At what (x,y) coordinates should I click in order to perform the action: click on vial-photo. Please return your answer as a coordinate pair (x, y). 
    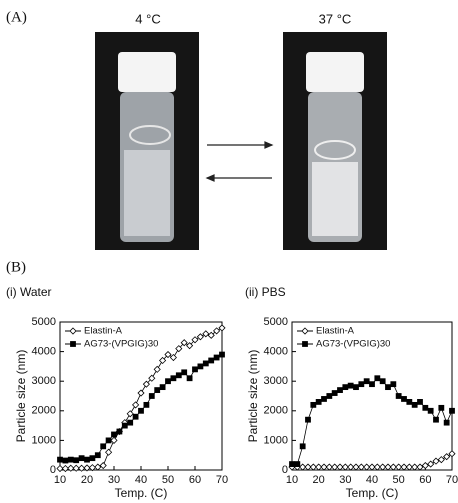
    Looking at the image, I should click on (147, 141).